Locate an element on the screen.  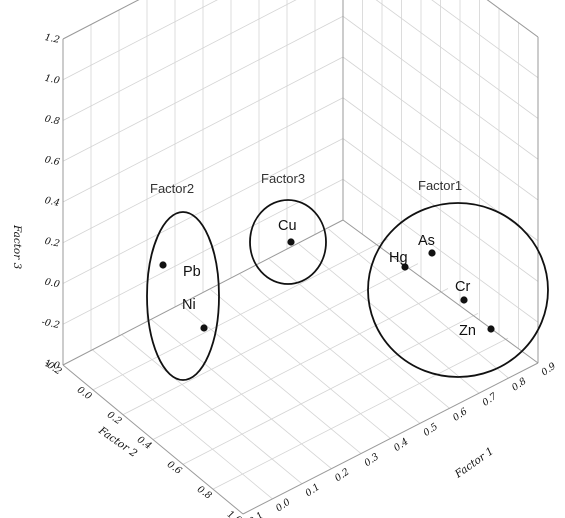
x-tick-label: -0.1 is located at coordinates (254, 514).